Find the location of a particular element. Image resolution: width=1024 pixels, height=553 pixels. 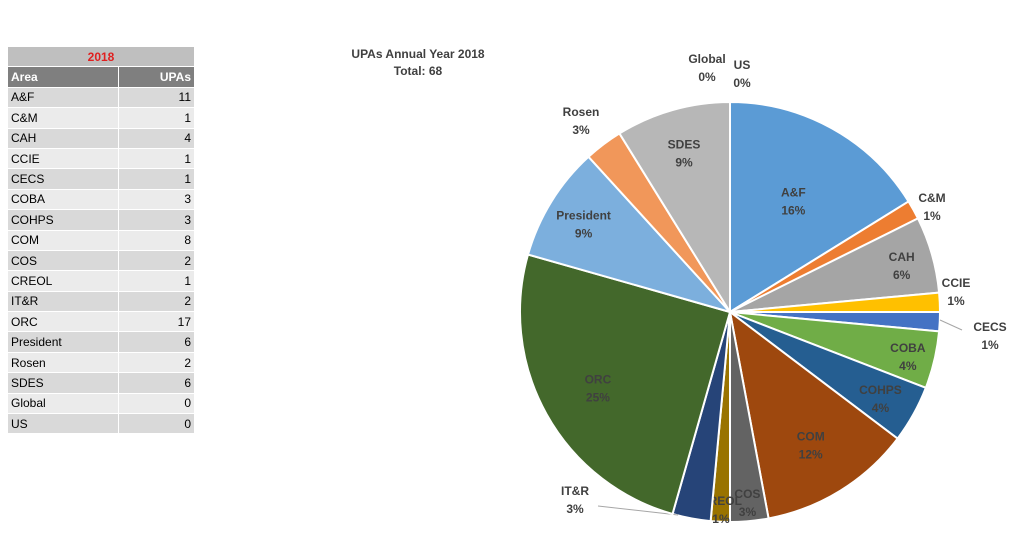

slice-label: US 0% is located at coordinates (742, 74).